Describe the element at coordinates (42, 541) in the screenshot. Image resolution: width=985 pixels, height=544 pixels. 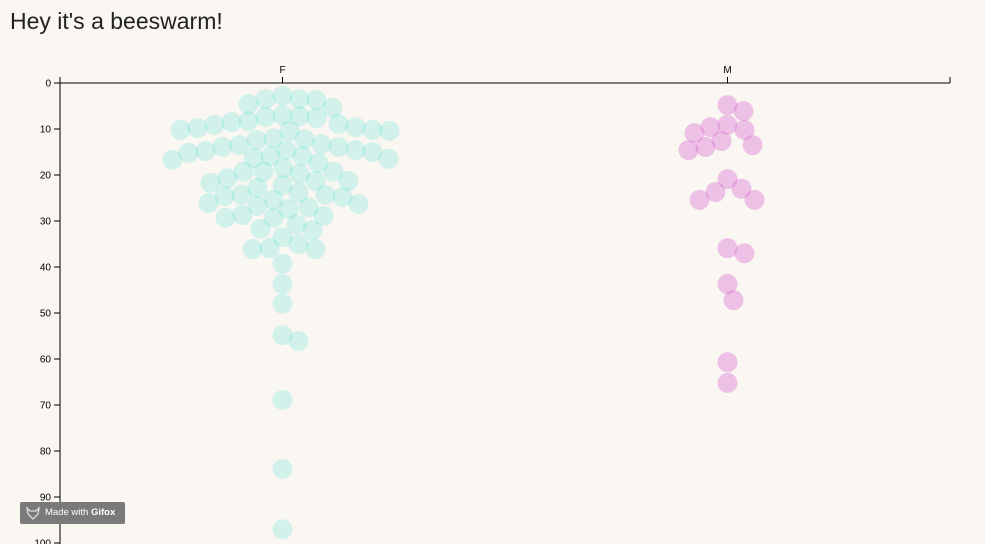
I see `y-tick-label: 100` at that location.